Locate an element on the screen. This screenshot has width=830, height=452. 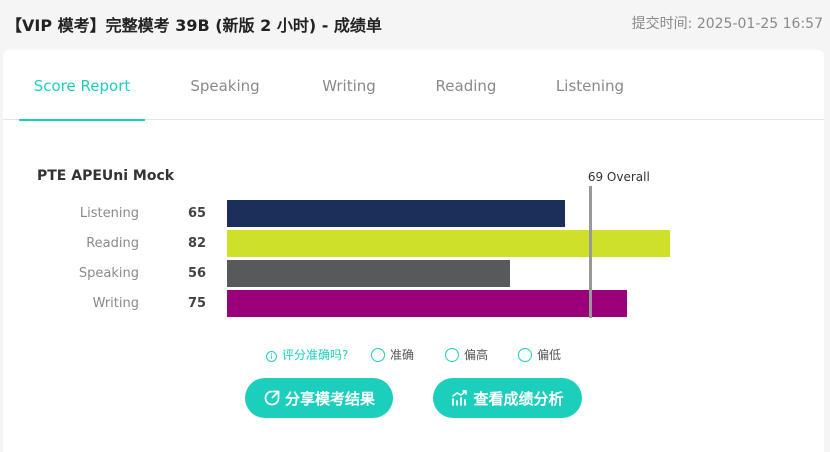
option-too-high: 偏高 is located at coordinates (466, 354).